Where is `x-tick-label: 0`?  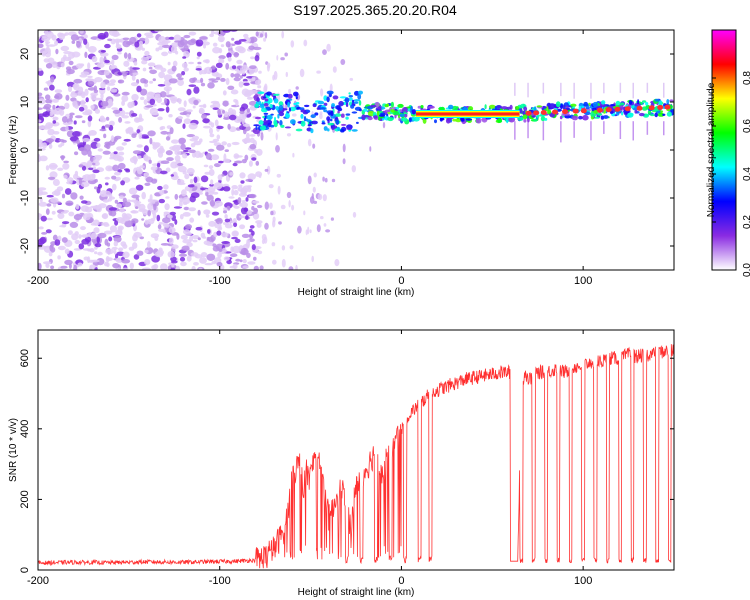 x-tick-label: 0 is located at coordinates (401, 581).